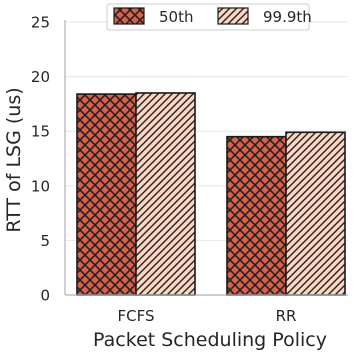 This screenshot has height=357, width=358. Describe the element at coordinates (40, 23) in the screenshot. I see `y-tick-label: 25` at that location.